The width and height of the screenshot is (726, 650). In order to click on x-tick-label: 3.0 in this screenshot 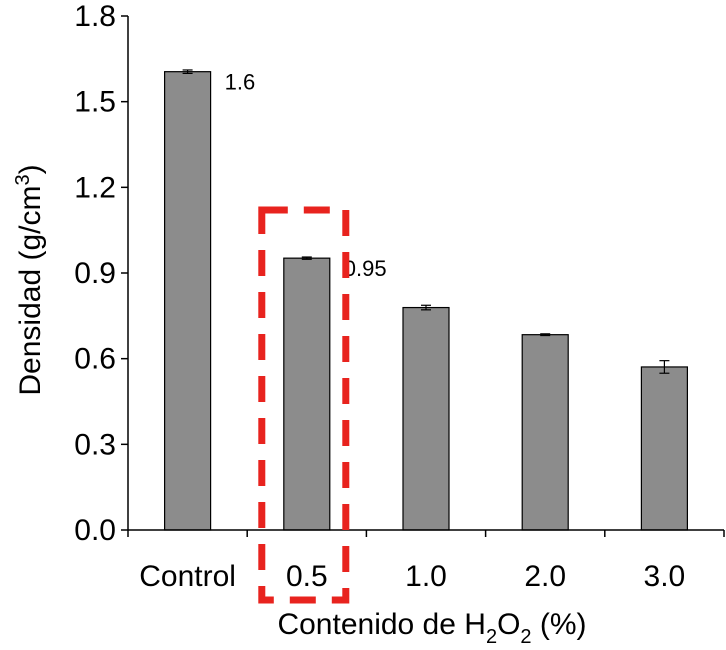, I will do `click(665, 576)`.